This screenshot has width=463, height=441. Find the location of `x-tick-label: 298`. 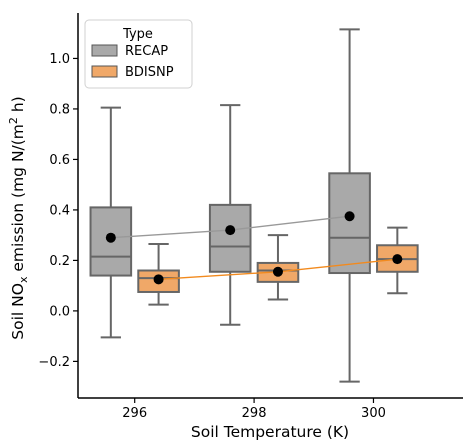

x-tick-label: 298 is located at coordinates (254, 413).